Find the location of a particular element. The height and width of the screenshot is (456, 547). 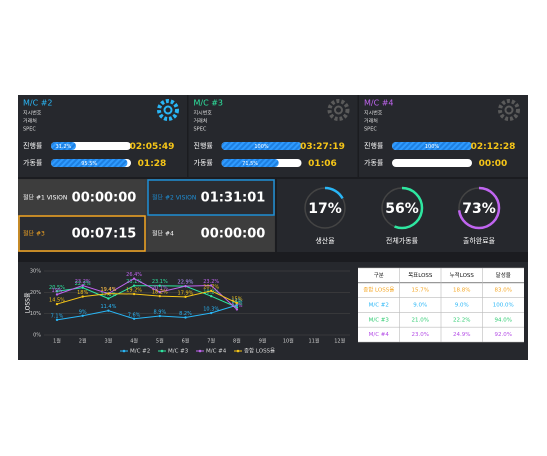

uptime-track is located at coordinates (432, 163).